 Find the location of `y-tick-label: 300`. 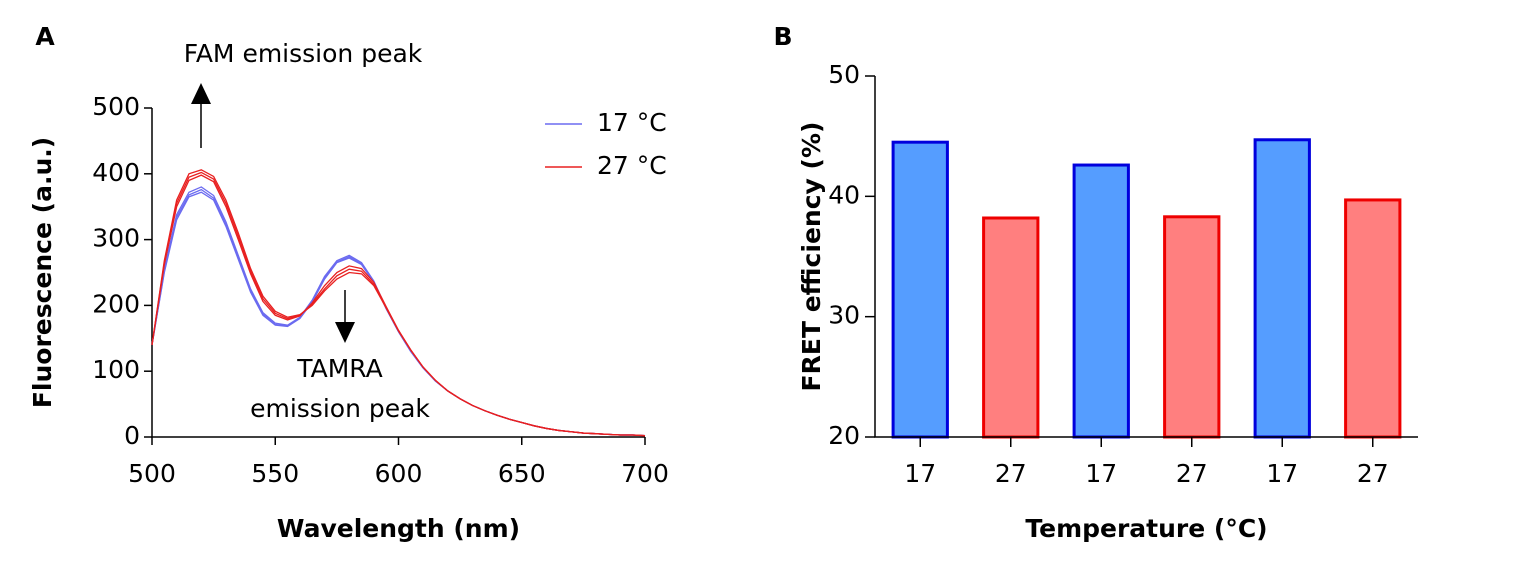

y-tick-label: 300 is located at coordinates (116, 238).